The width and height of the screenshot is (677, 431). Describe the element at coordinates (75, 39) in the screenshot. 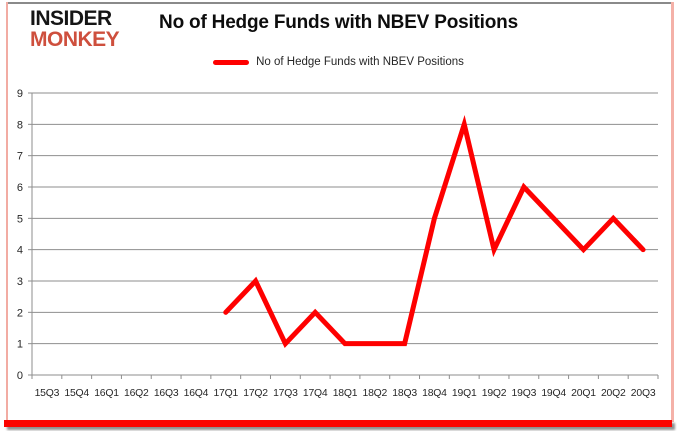

I see `logo-line-monkey: MONKEY` at that location.